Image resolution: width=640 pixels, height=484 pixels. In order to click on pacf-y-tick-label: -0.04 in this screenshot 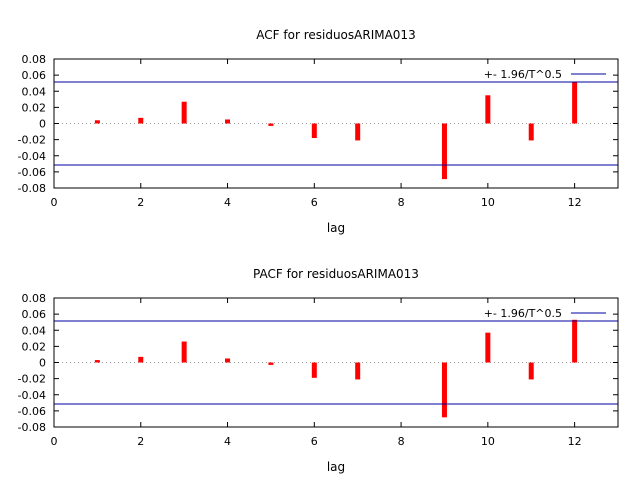, I will do `click(32, 395)`.